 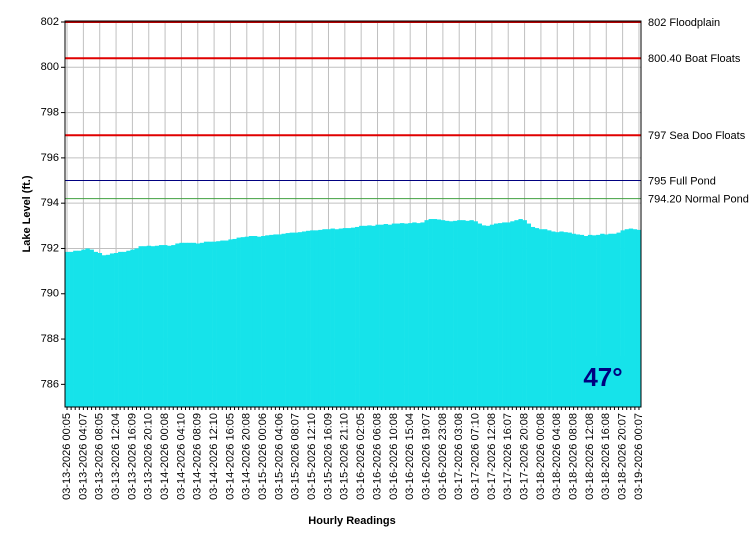 I want to click on x-tick-label: 03-13-2026 12:04, so click(x=116, y=456).